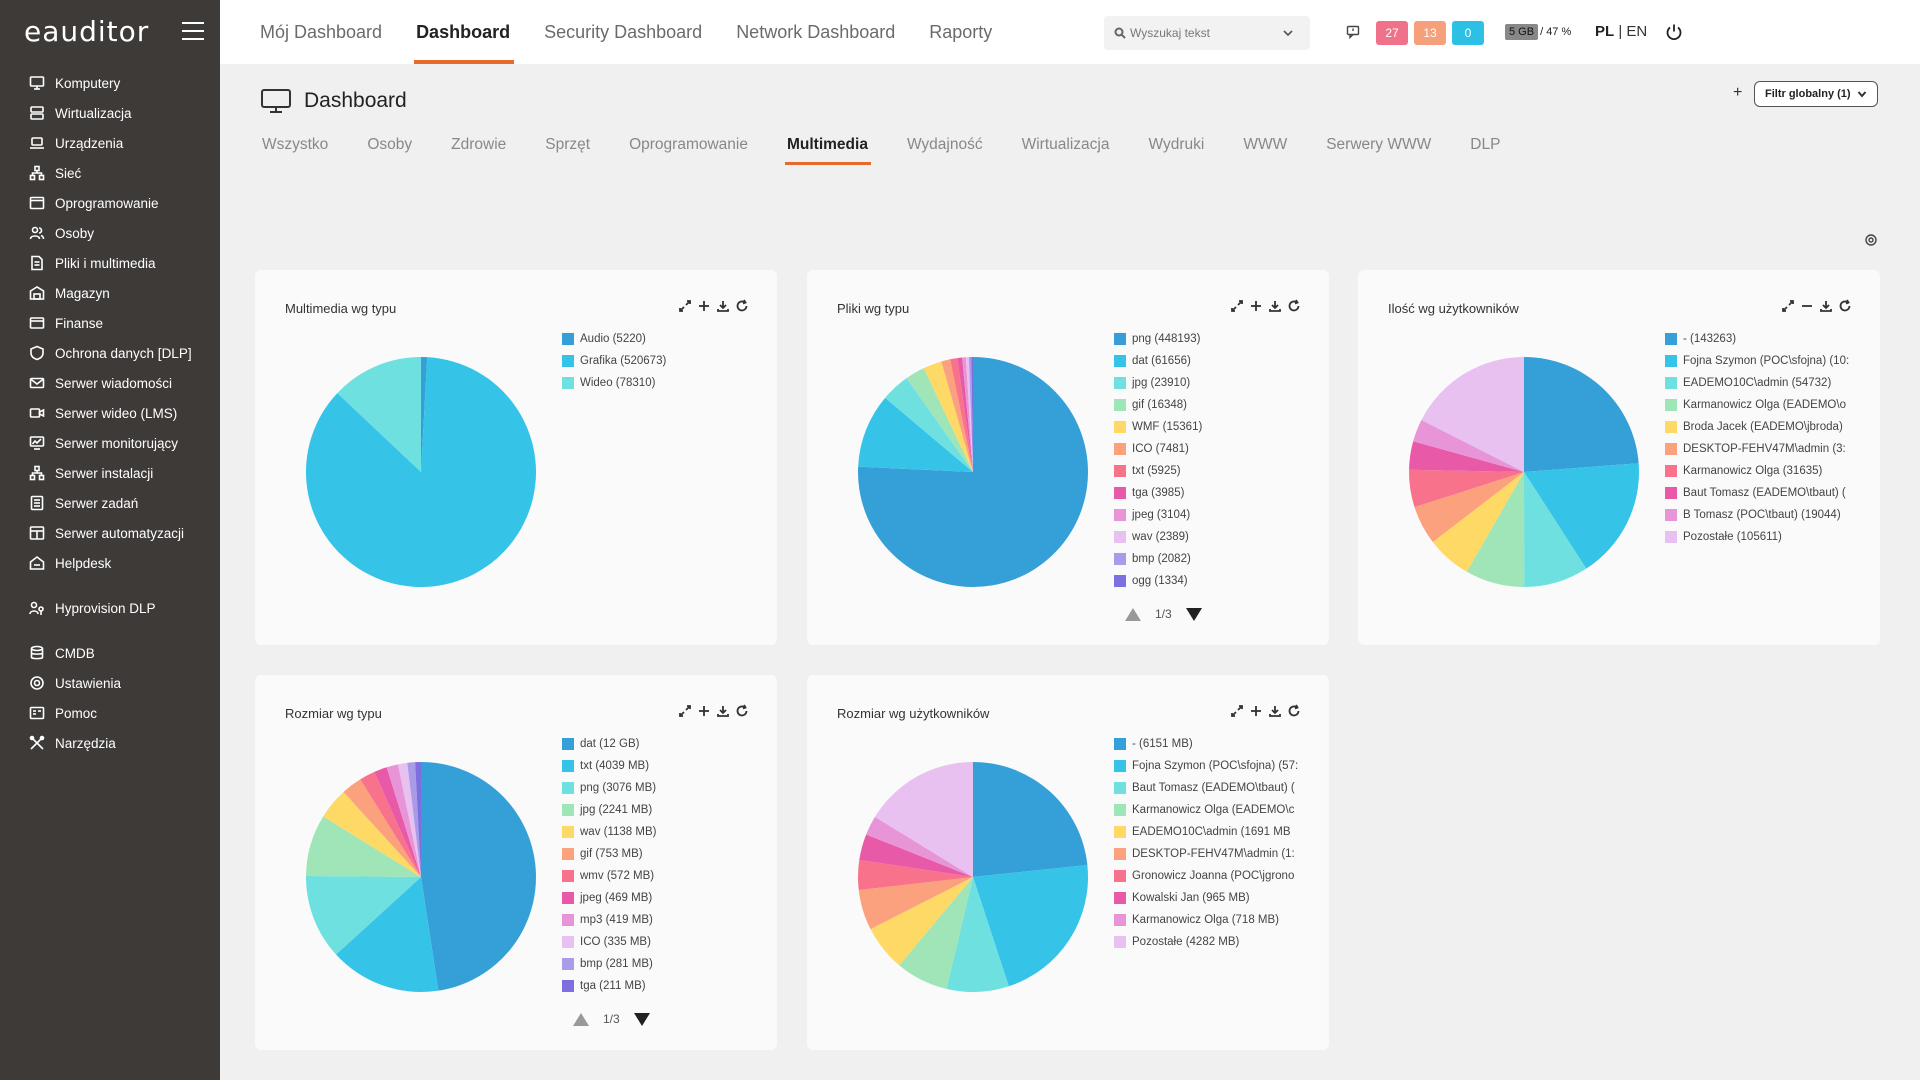 This screenshot has width=1920, height=1080. I want to click on top-tab: Dashboard, so click(464, 32).